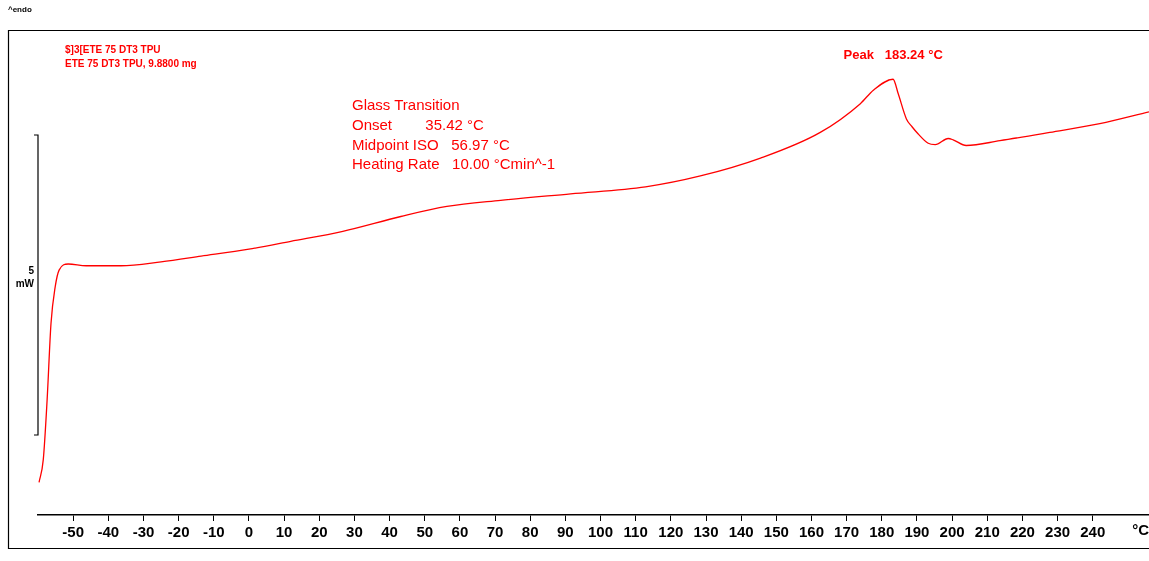 The height and width of the screenshot is (561, 1149). I want to click on x-tick-label: -10, so click(213, 532).